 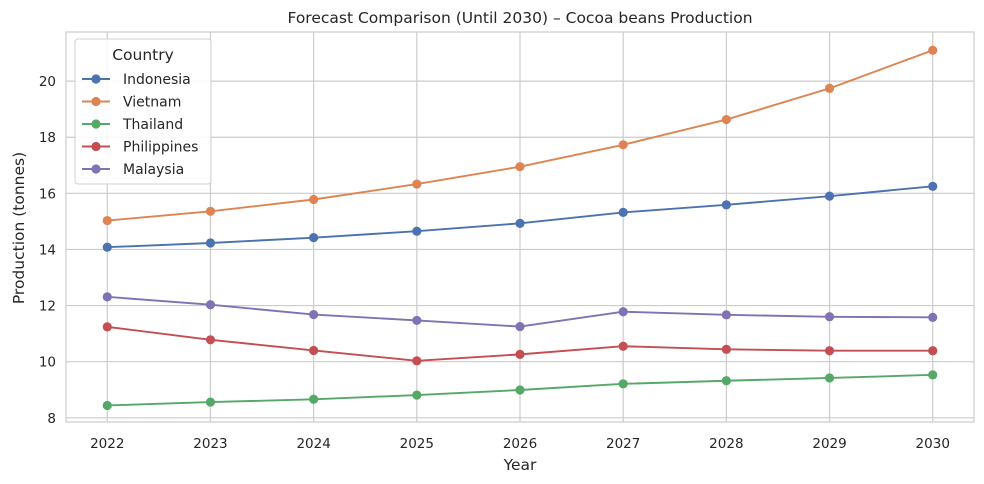 I want to click on y-tick-label: 10, so click(x=47, y=363).